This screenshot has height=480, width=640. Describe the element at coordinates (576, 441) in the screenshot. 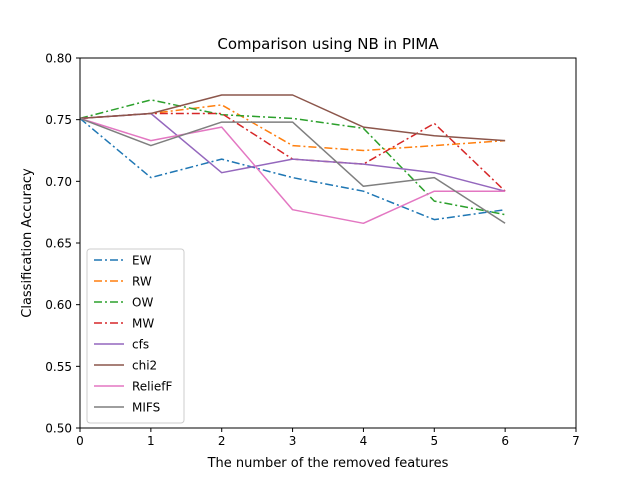

I see `x-tick-label: 7` at that location.